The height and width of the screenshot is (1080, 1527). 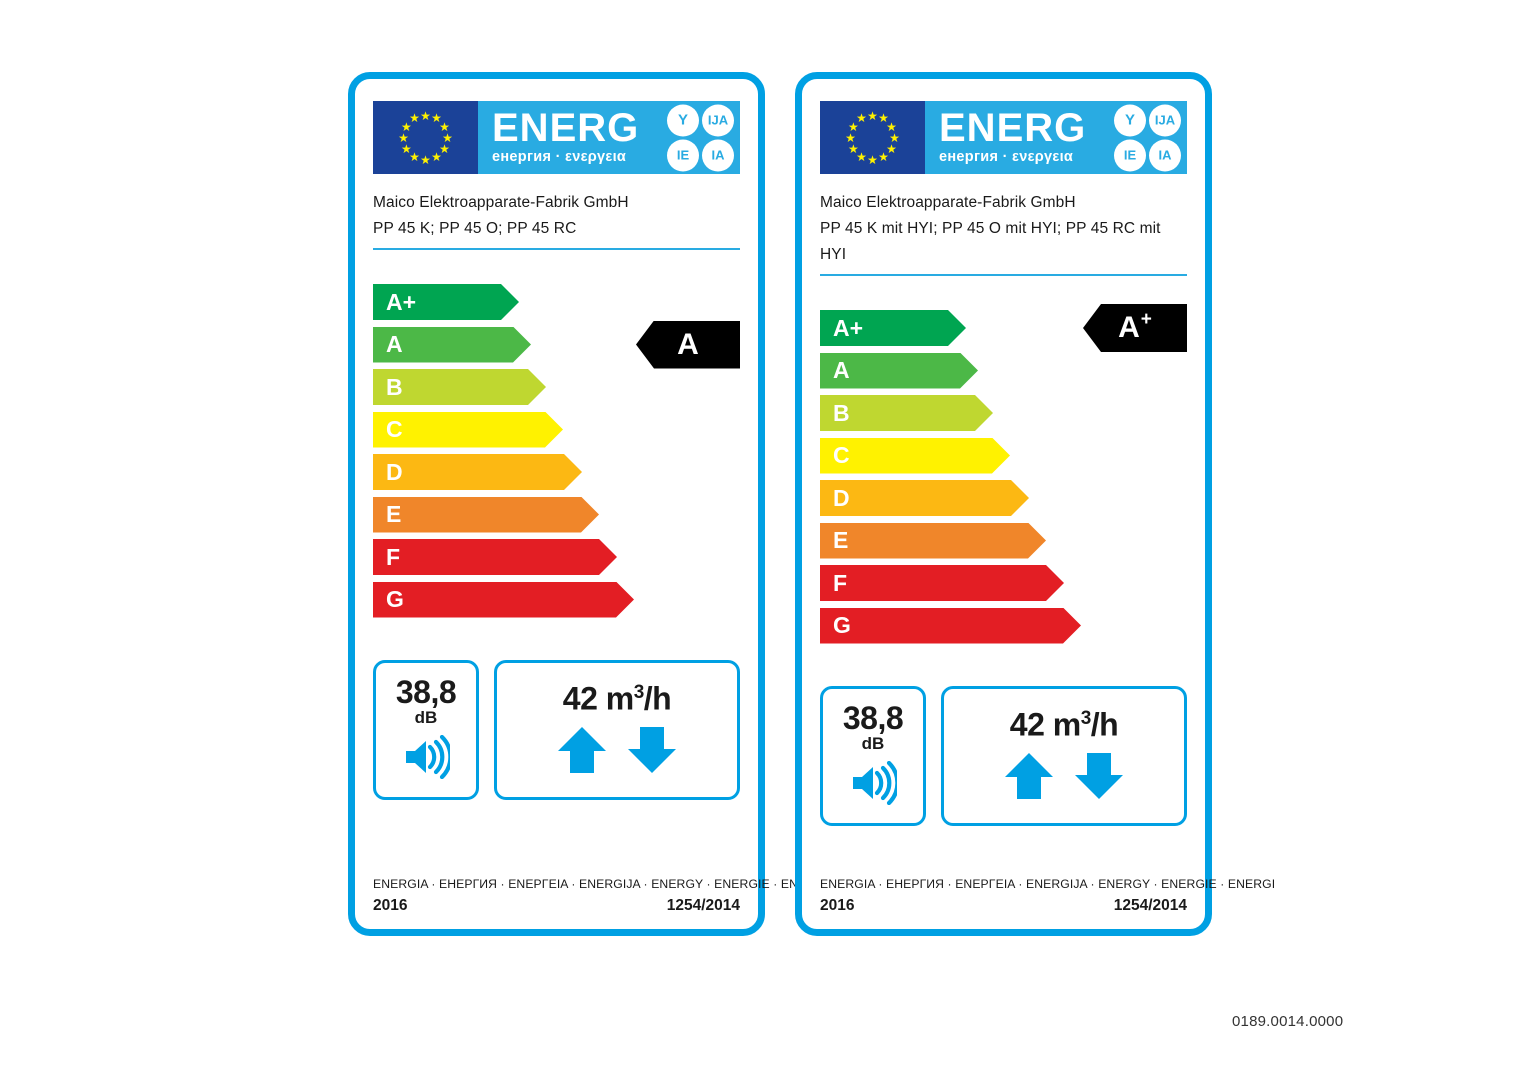 What do you see at coordinates (837, 905) in the screenshot?
I see `footer-year: 2016` at bounding box center [837, 905].